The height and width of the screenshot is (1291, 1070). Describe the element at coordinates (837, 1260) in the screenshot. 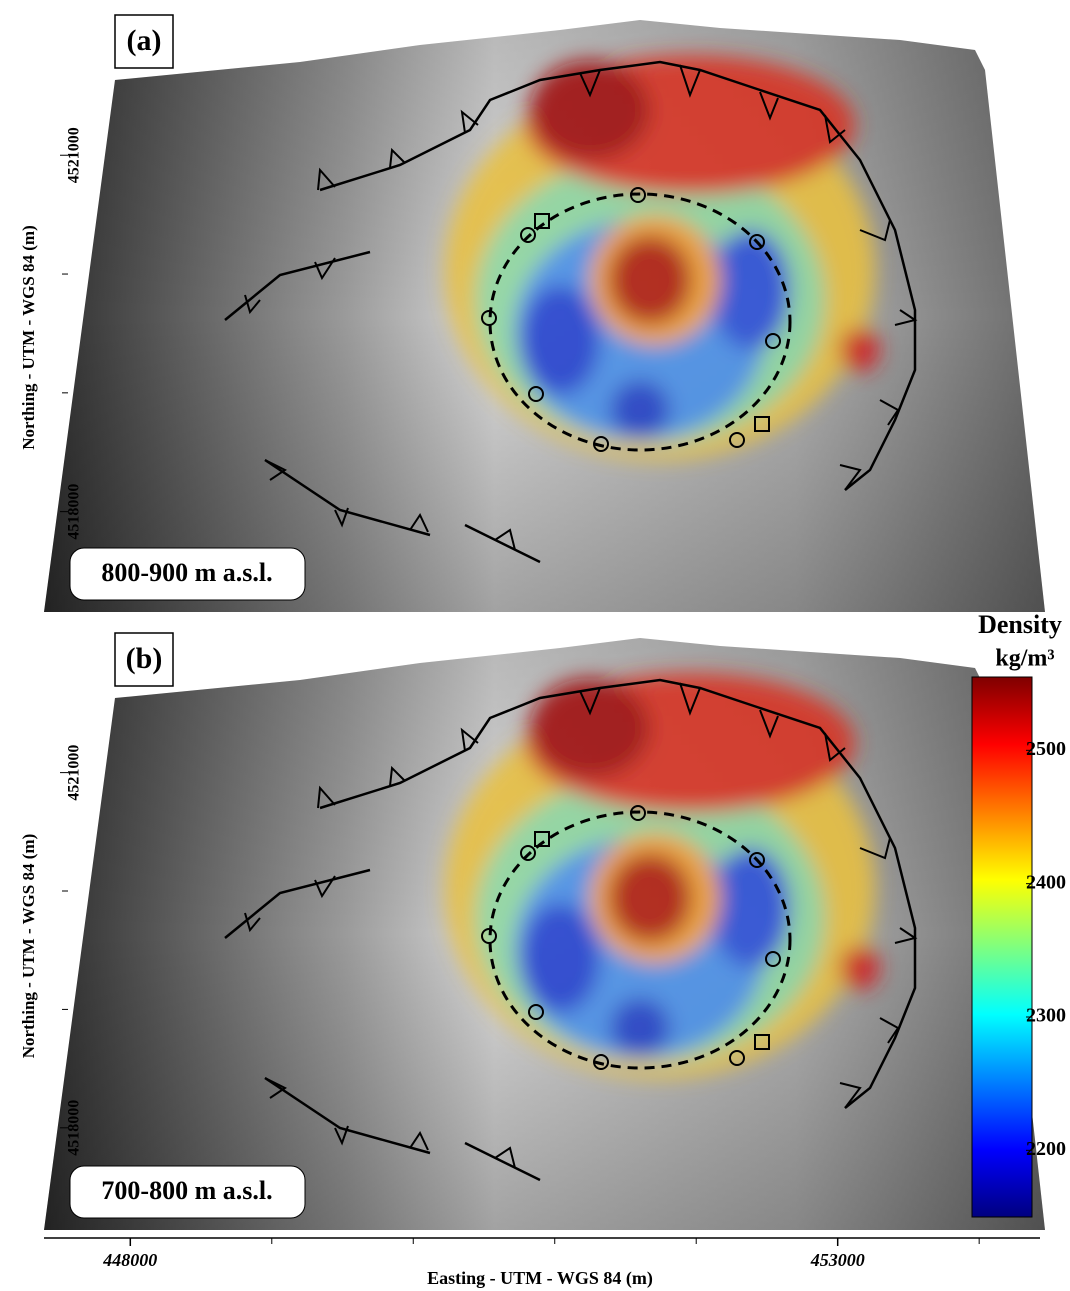

I see `x-tick-label: 453000` at that location.